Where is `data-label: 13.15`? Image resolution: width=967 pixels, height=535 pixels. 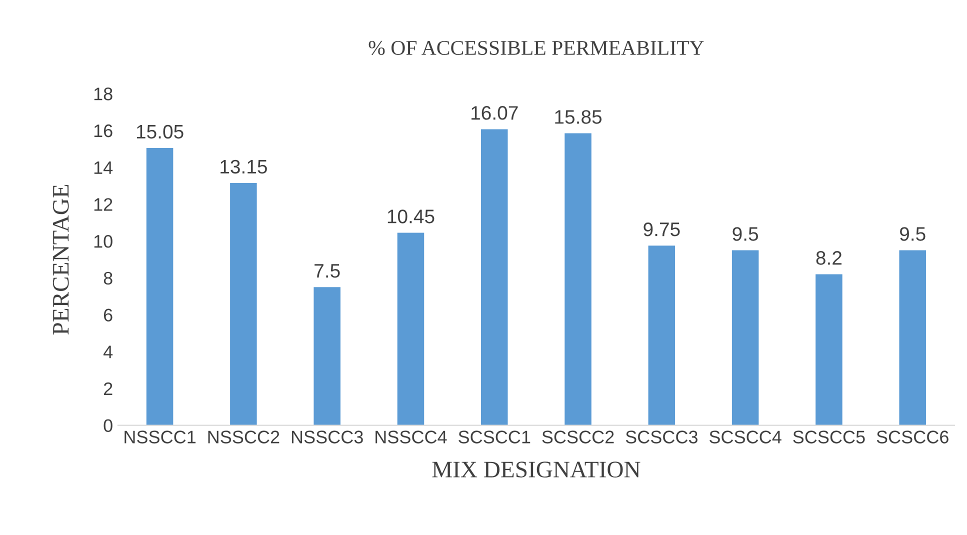 data-label: 13.15 is located at coordinates (243, 167).